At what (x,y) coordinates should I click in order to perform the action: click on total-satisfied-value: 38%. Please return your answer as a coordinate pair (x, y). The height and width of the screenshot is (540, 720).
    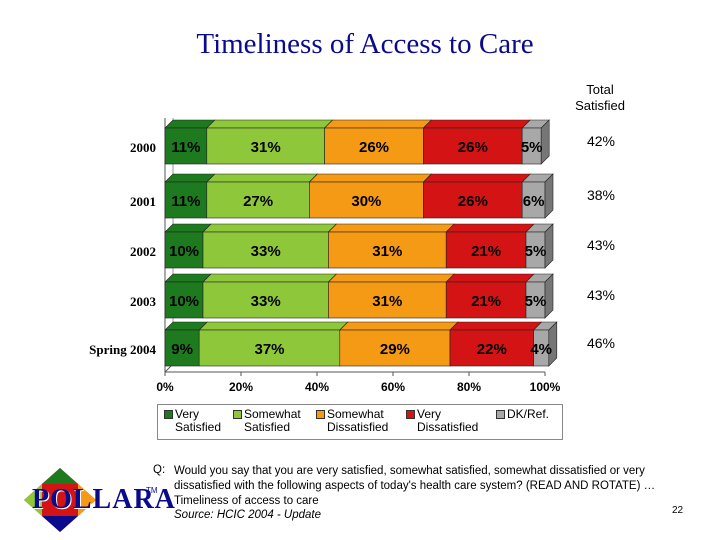
    Looking at the image, I should click on (601, 195).